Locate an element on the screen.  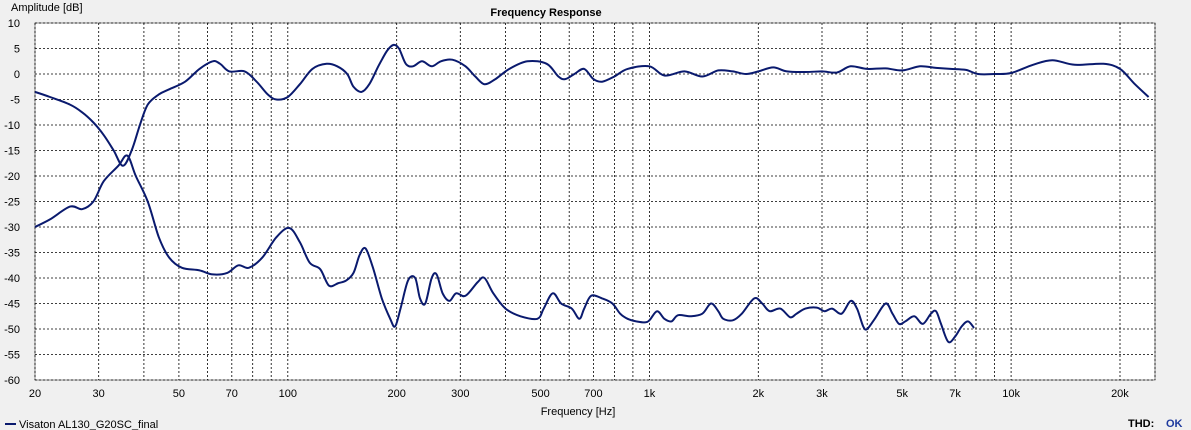
y-tick-label: -5 is located at coordinates (15, 101).